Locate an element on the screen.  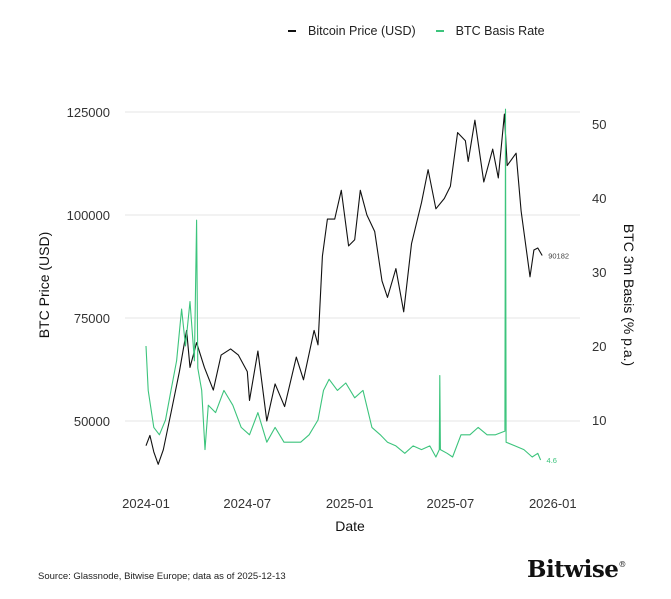
logo-text: Bitwise is located at coordinates (573, 569).